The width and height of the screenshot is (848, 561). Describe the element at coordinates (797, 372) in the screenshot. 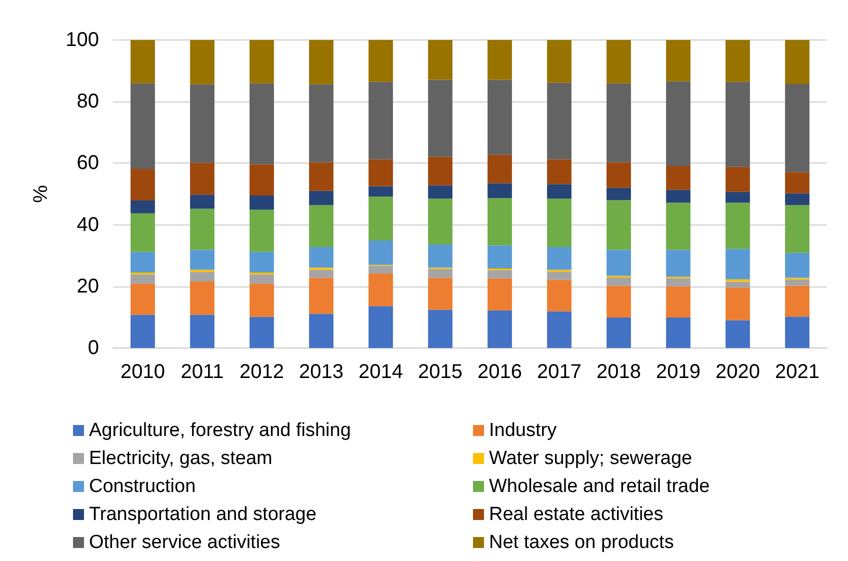

I see `x-tick-label: 2021` at that location.